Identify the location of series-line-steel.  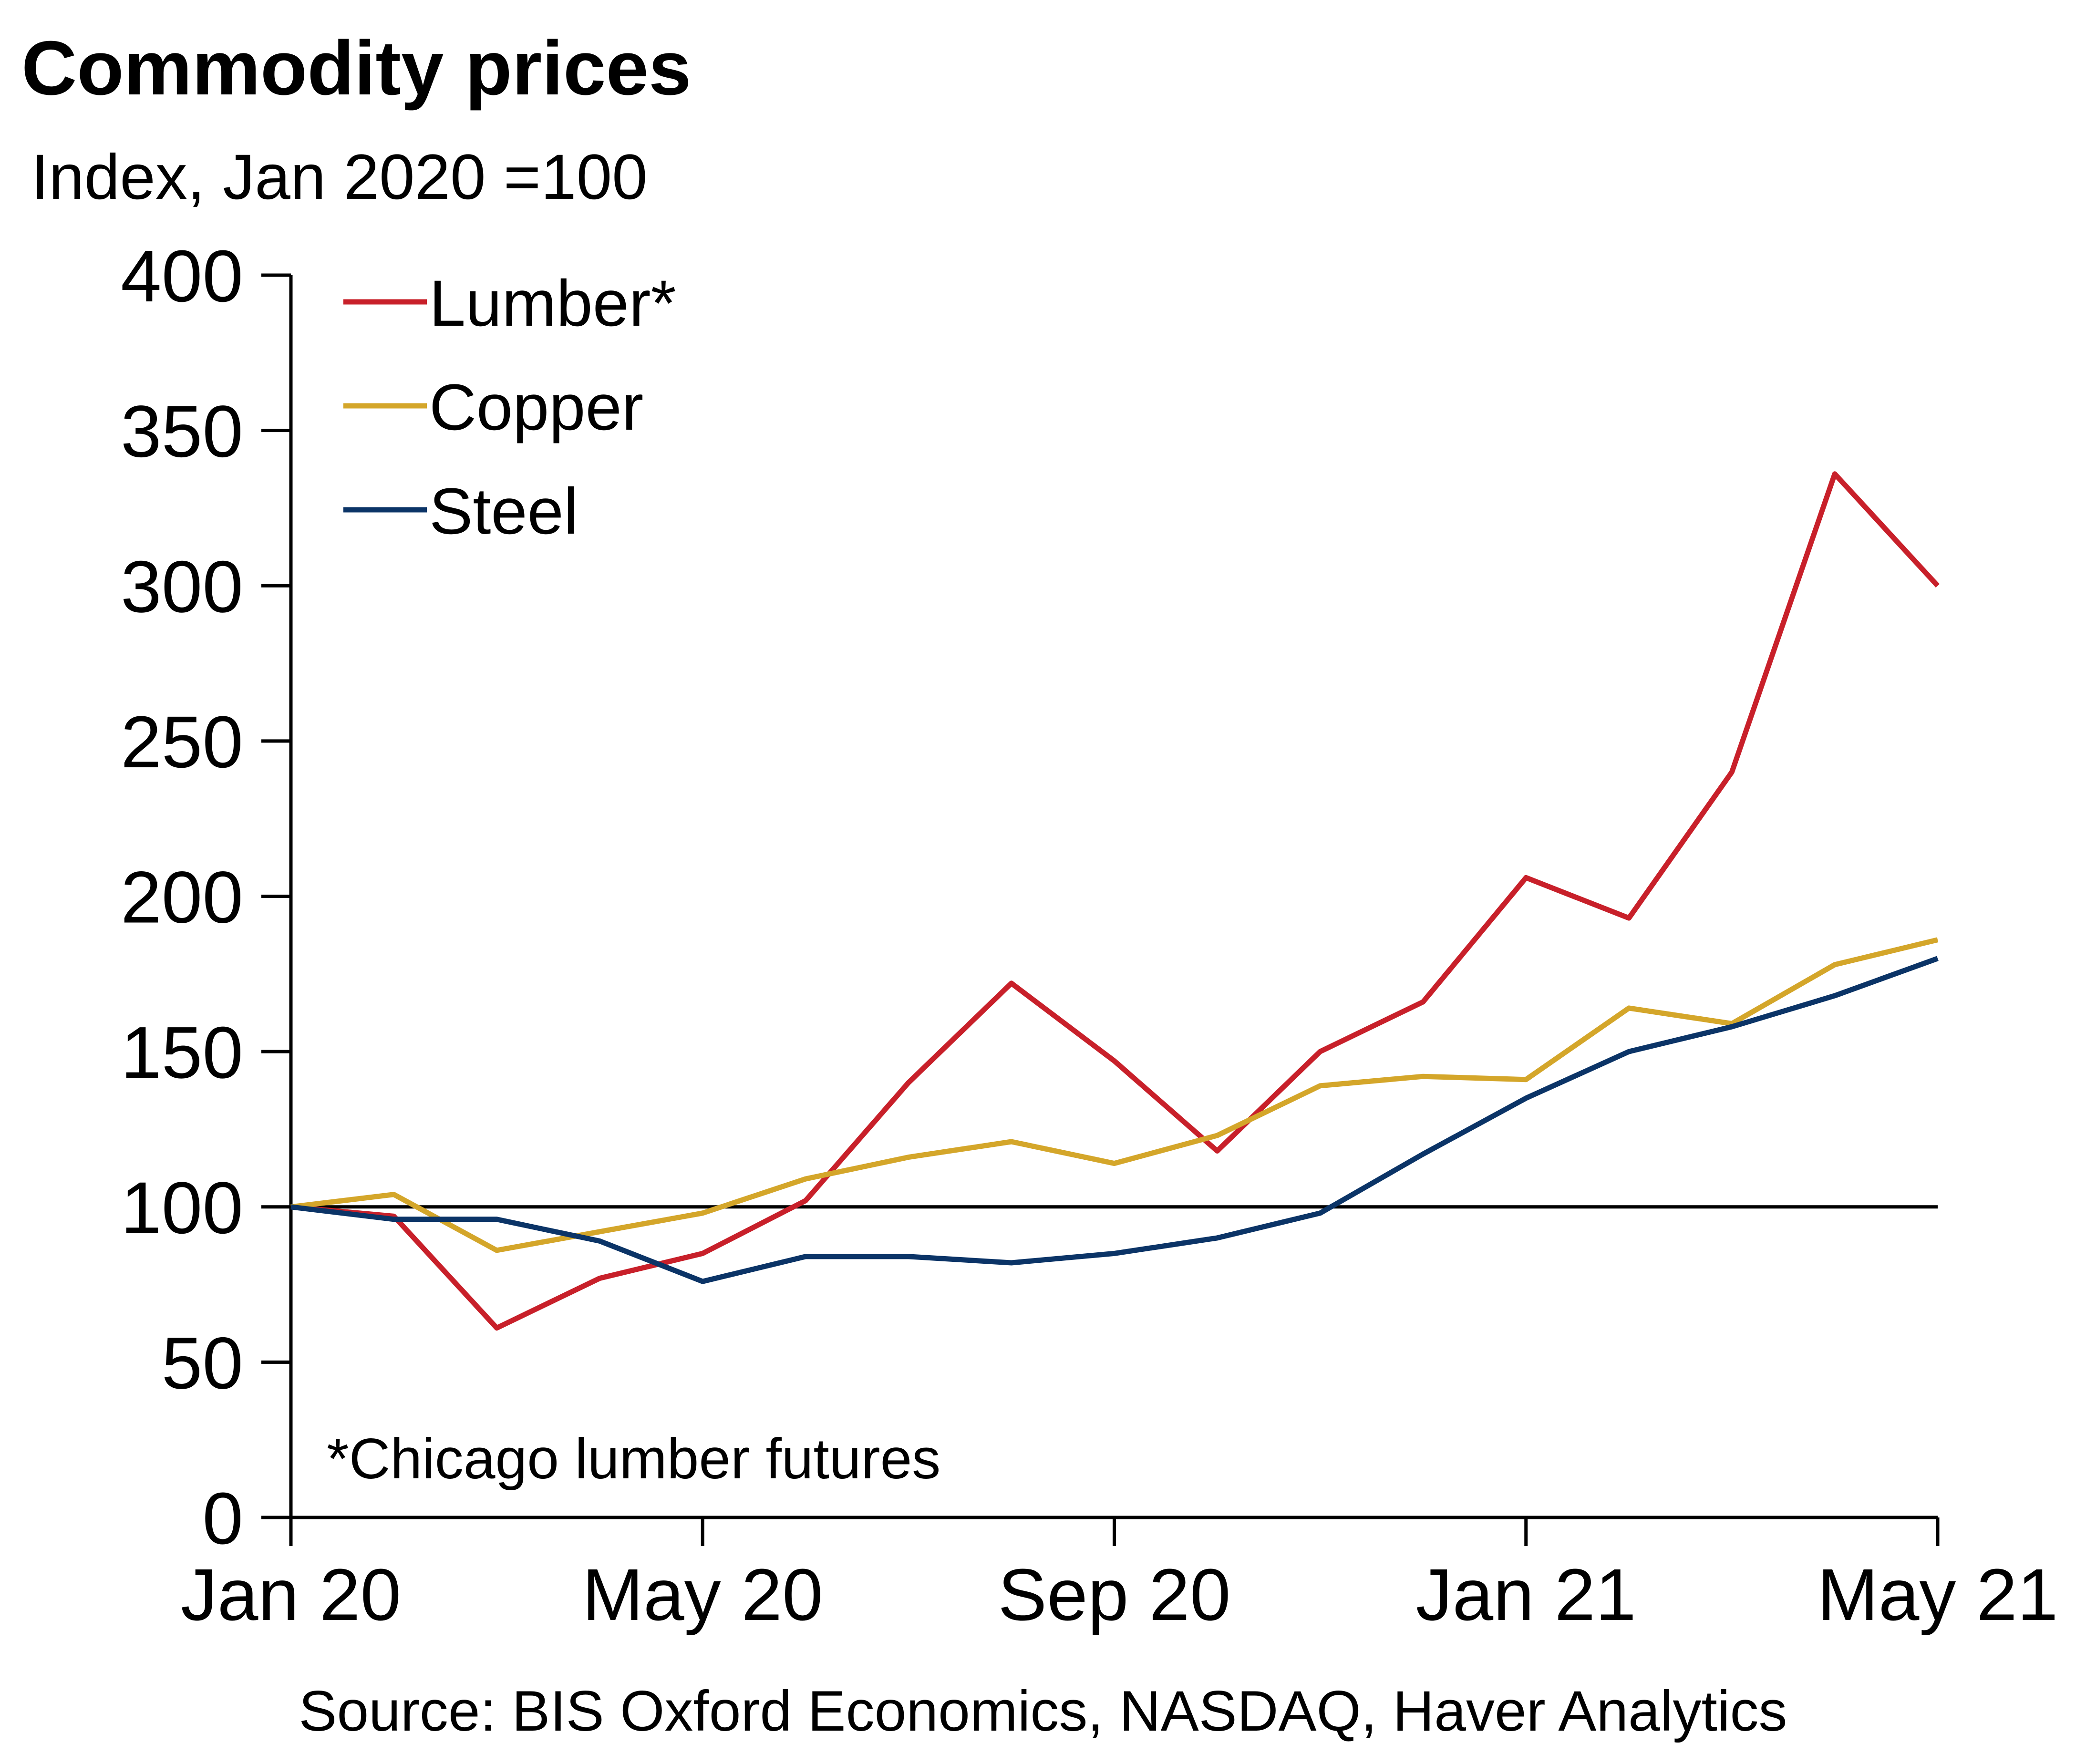
(1115, 1120).